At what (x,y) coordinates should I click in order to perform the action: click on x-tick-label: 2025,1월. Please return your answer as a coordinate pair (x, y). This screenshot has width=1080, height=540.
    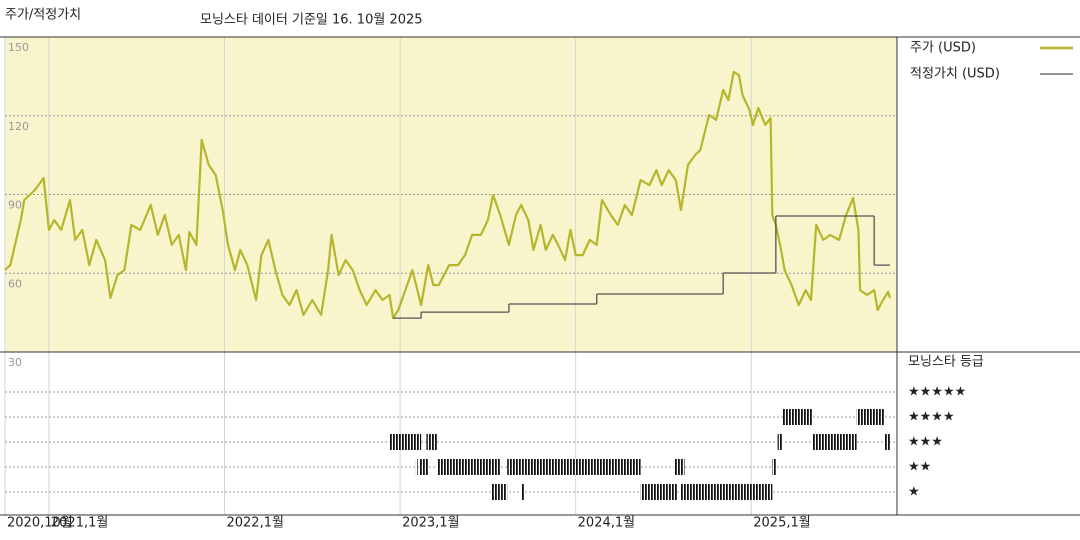
    Looking at the image, I should click on (781, 523).